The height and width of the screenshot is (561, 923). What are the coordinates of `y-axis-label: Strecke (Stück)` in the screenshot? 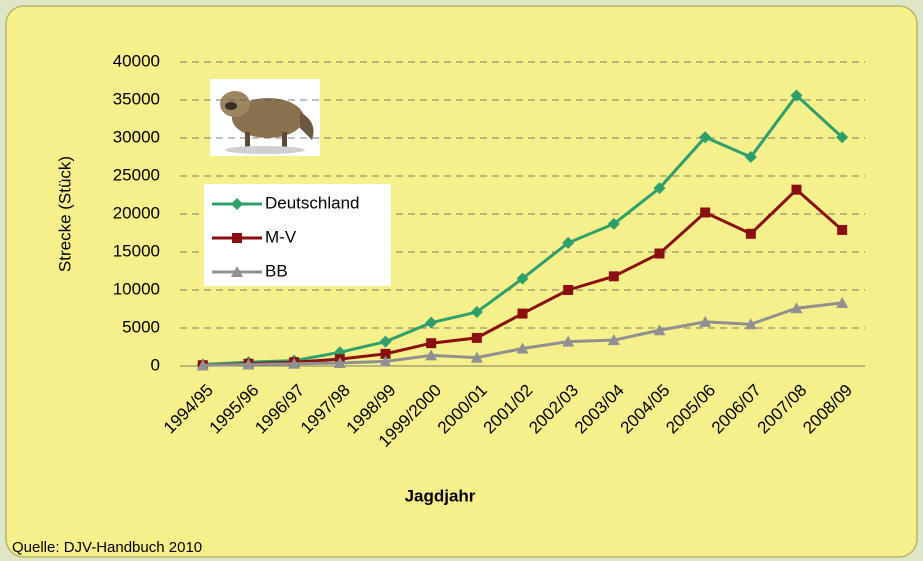 It's located at (64, 214).